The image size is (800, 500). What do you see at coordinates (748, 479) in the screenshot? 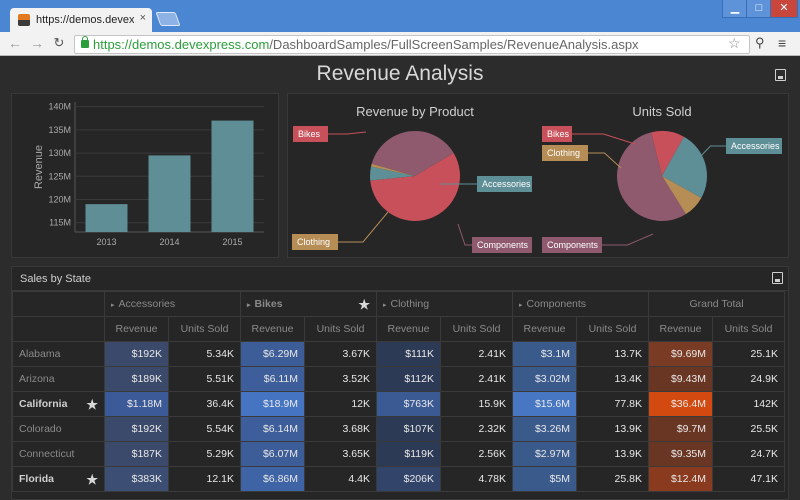
I see `units-cell: 47.1K` at bounding box center [748, 479].